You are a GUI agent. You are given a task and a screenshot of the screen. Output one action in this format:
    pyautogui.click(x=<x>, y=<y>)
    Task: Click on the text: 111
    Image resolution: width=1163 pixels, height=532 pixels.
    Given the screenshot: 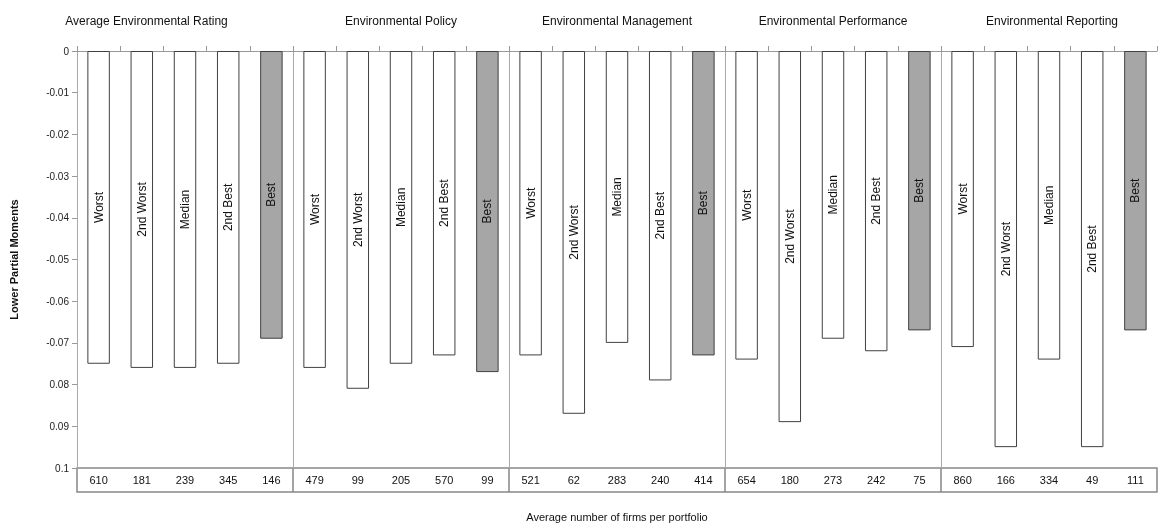 What is the action you would take?
    pyautogui.click(x=1135, y=480)
    